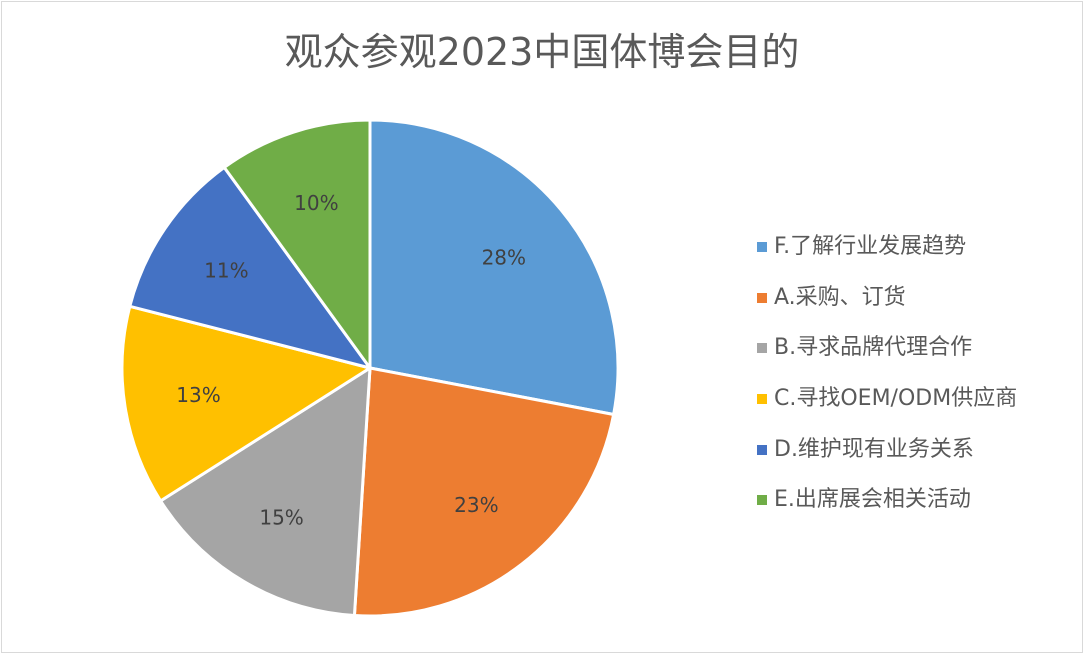 The width and height of the screenshot is (1086, 656). I want to click on legend-item-3: B.寻求品牌代理合作, so click(887, 348).